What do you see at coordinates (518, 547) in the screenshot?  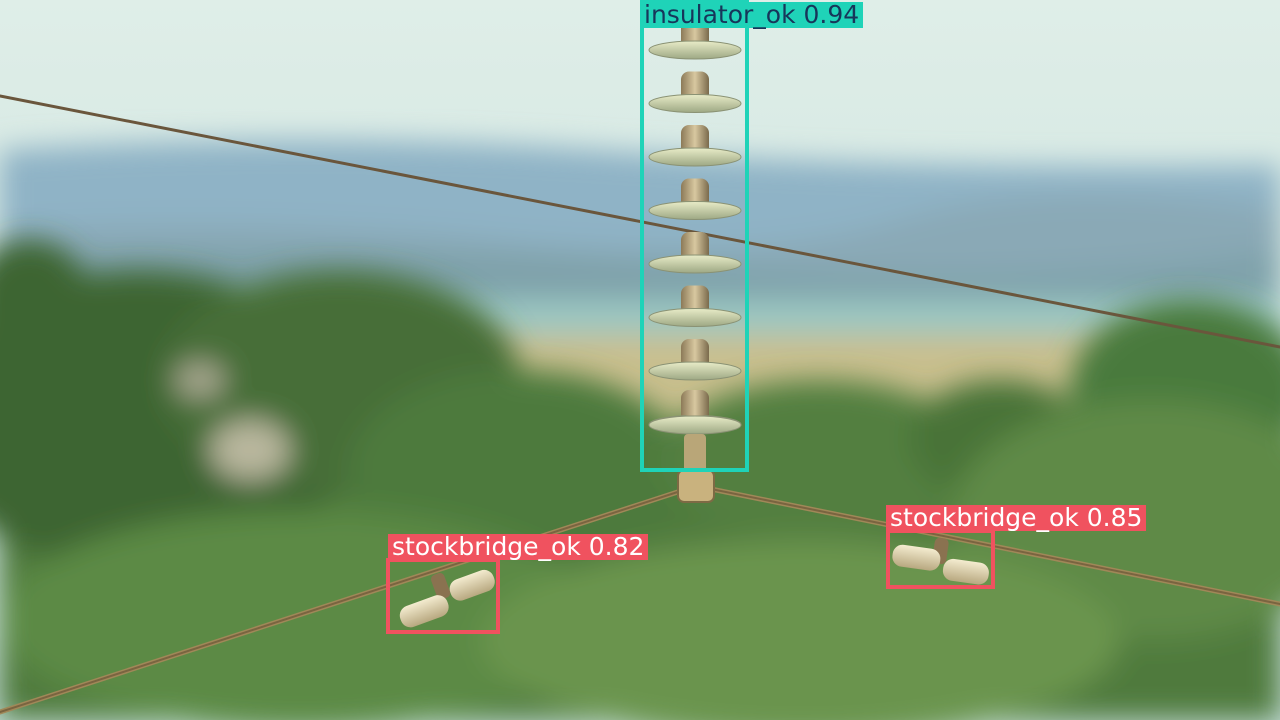 I see `stockbridge-detection-label-left: stockbridge_ok 0.82` at bounding box center [518, 547].